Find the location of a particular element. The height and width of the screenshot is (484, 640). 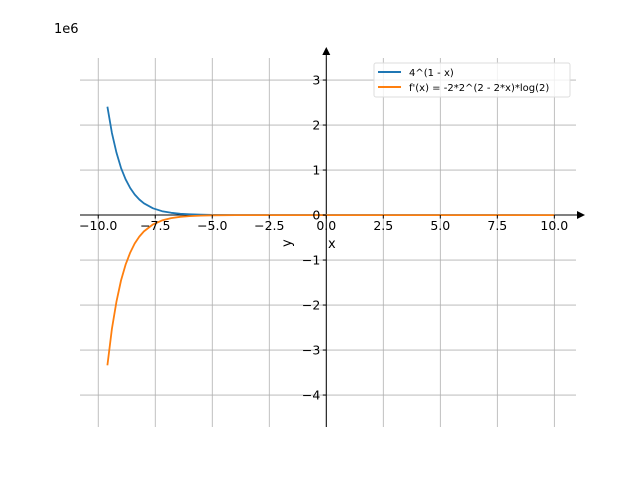

x-tick-label: 0.0 is located at coordinates (326, 225).